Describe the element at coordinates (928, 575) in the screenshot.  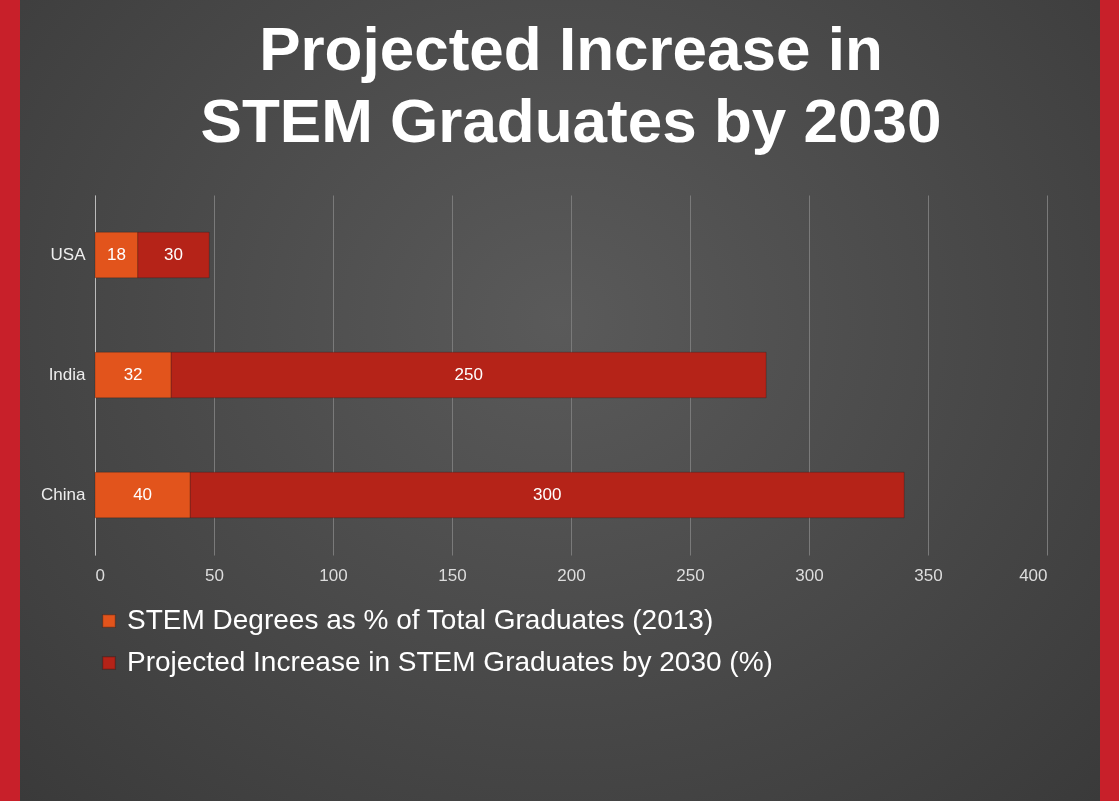
I see `x-tick-label: 350` at that location.